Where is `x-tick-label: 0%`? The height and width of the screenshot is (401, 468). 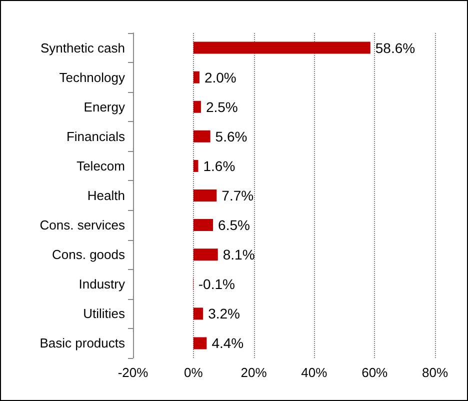
x-tick-label: 0% is located at coordinates (194, 372).